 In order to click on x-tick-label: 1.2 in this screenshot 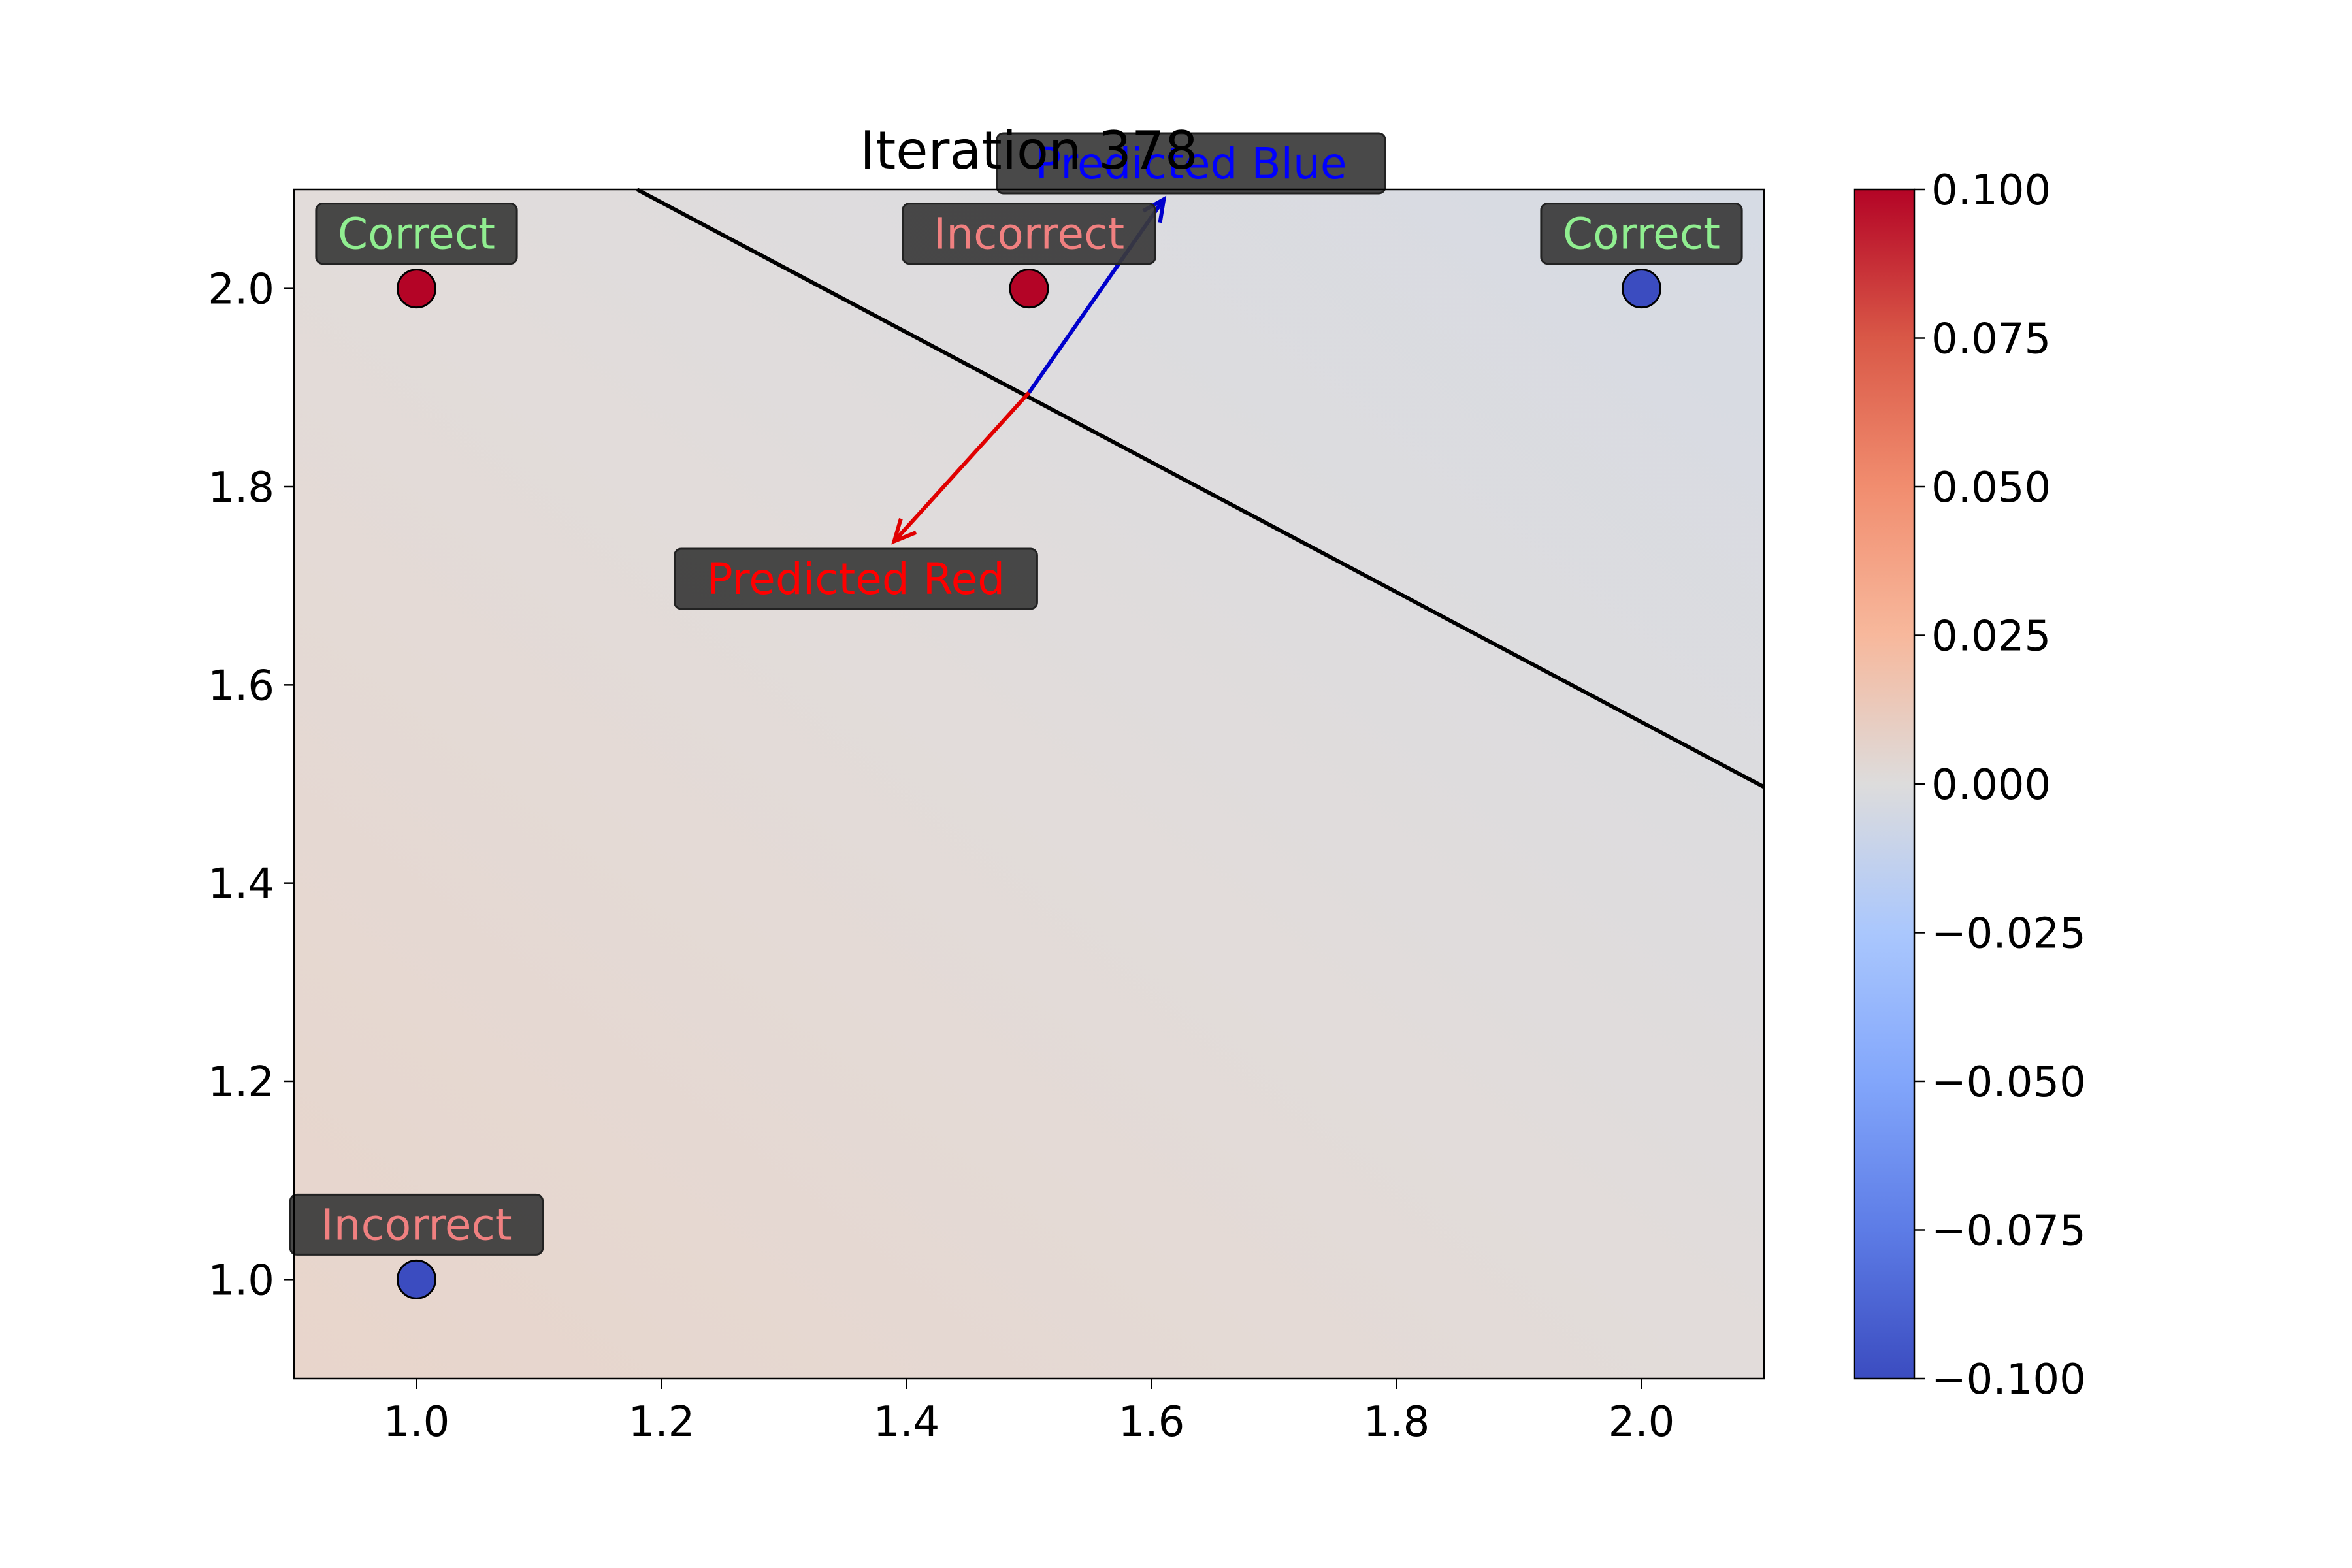, I will do `click(662, 1422)`.